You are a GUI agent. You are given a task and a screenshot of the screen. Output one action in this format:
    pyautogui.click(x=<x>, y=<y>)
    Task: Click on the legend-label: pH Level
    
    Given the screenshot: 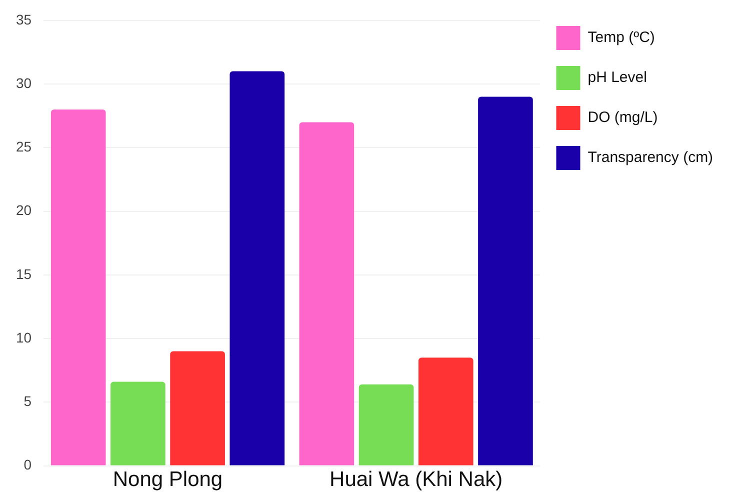 What is the action you would take?
    pyautogui.click(x=617, y=77)
    